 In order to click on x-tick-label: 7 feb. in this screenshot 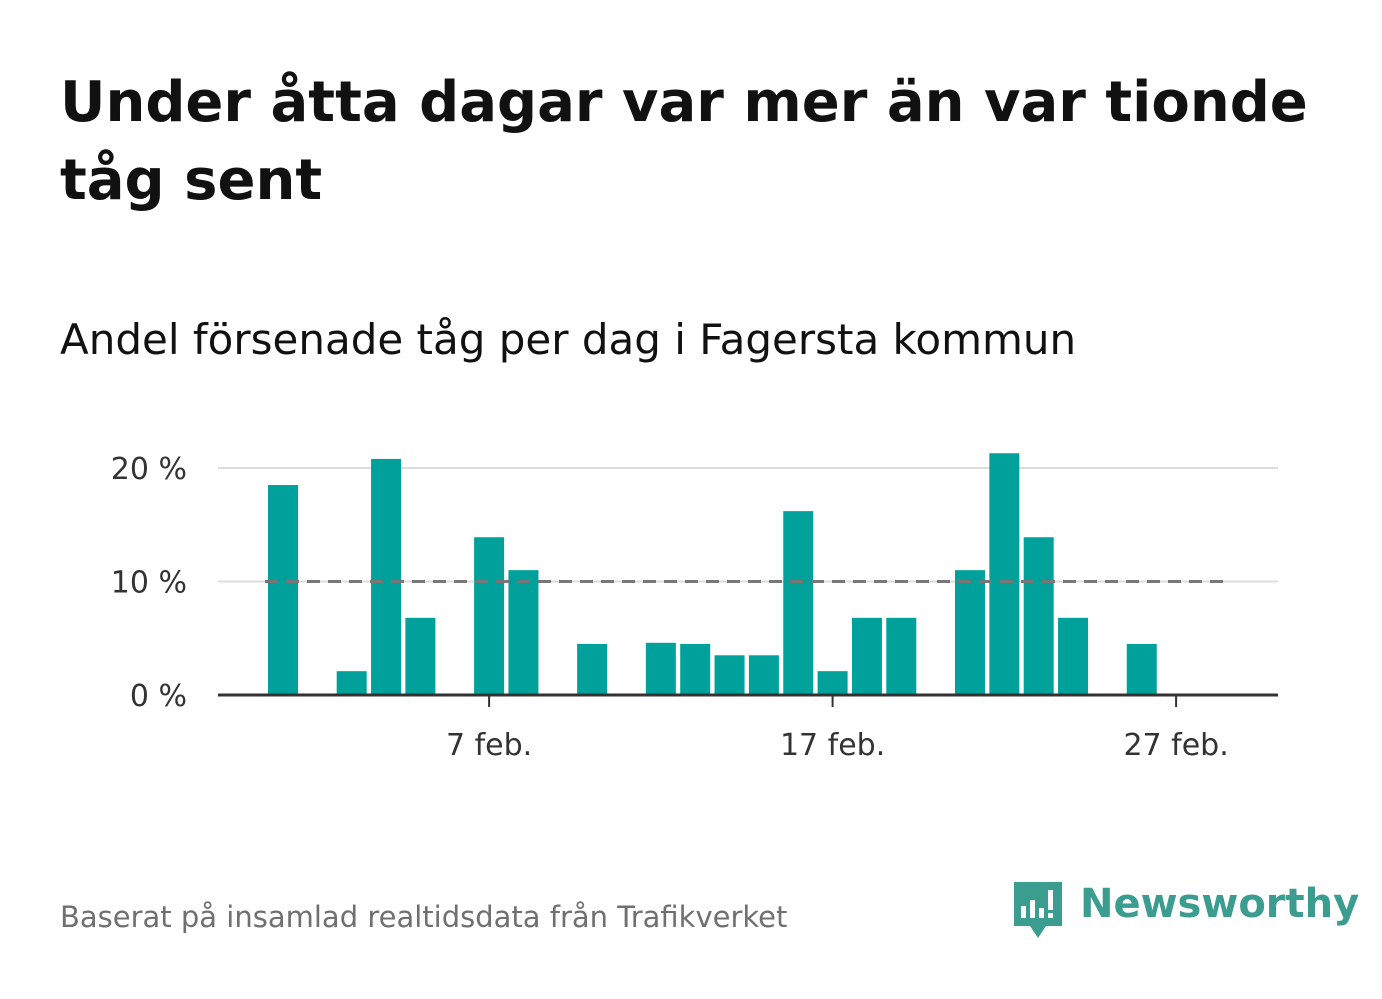, I will do `click(489, 745)`.